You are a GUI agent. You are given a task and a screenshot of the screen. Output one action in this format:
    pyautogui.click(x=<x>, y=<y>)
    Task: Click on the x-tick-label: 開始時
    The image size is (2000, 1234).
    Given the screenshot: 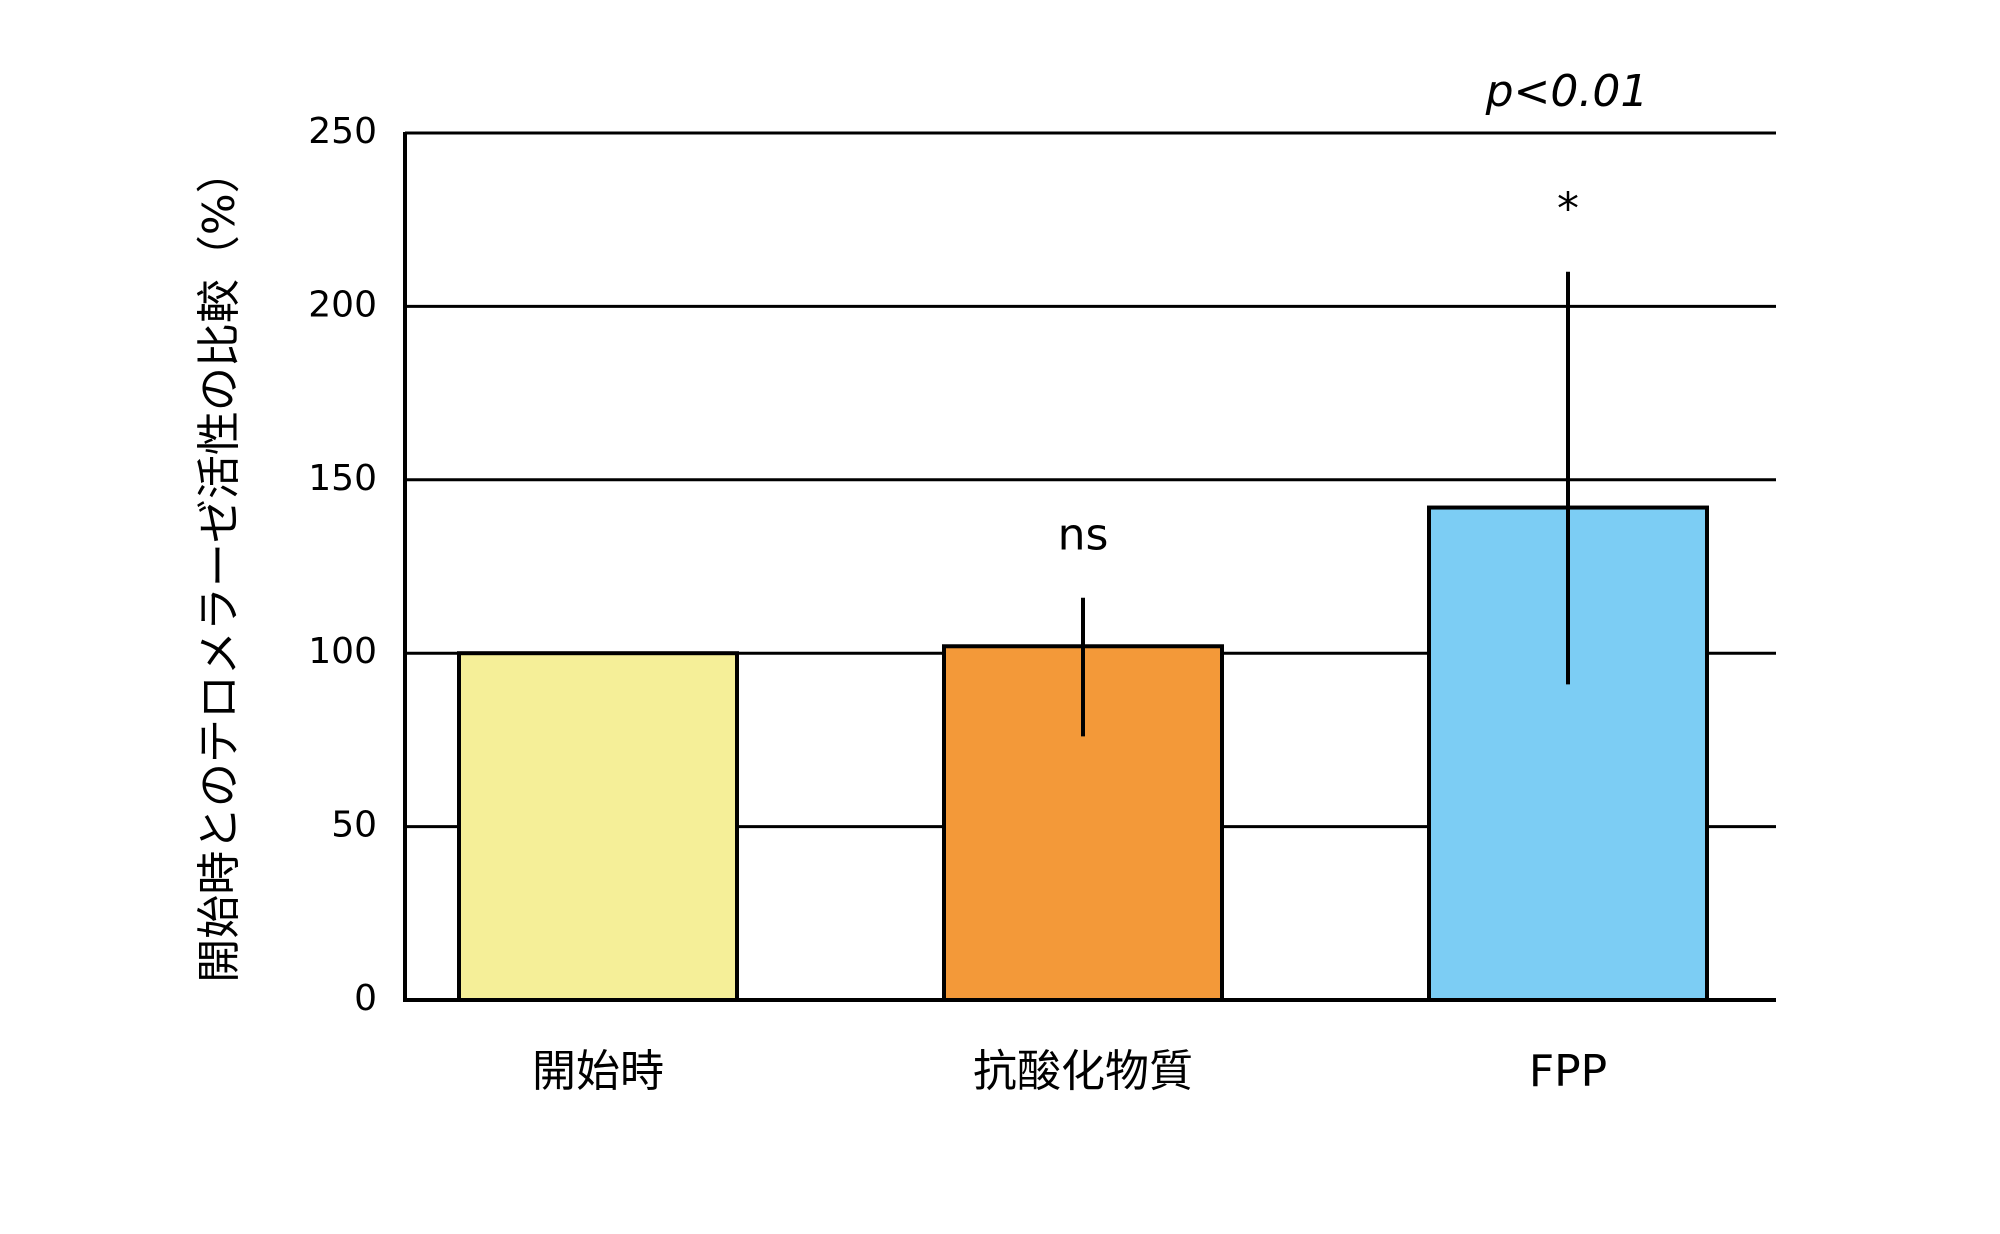 What is the action you would take?
    pyautogui.click(x=598, y=1071)
    